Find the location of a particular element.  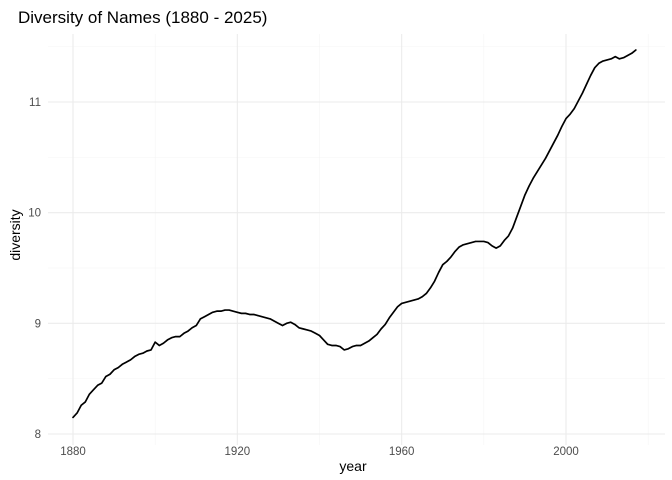

y-tick-label: 10 is located at coordinates (34, 214).